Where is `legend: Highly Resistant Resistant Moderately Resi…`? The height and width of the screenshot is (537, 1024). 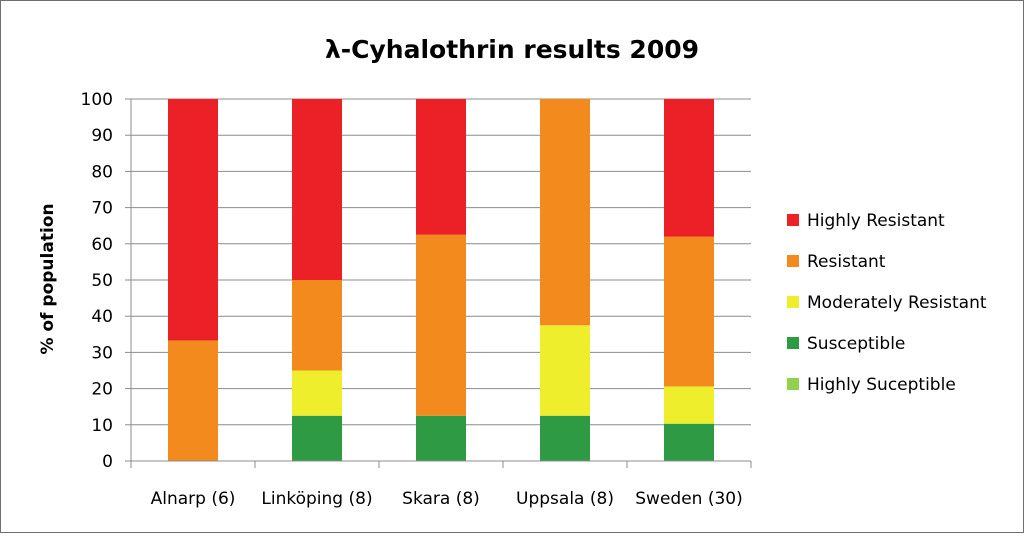 legend: Highly Resistant Resistant Moderately Resi… is located at coordinates (887, 303).